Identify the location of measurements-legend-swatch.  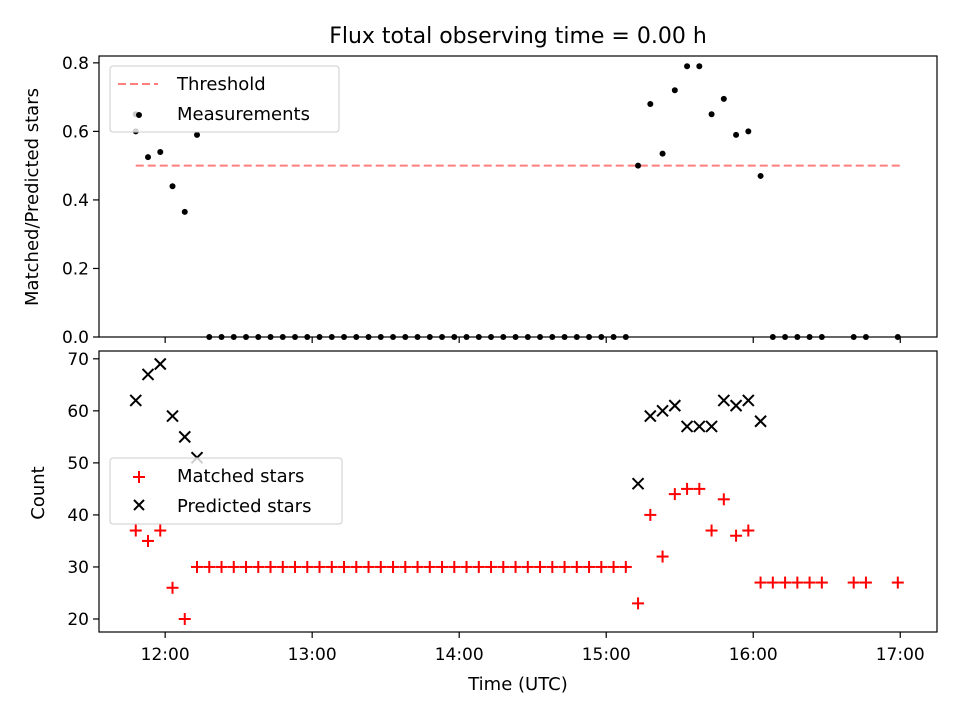
(139, 115).